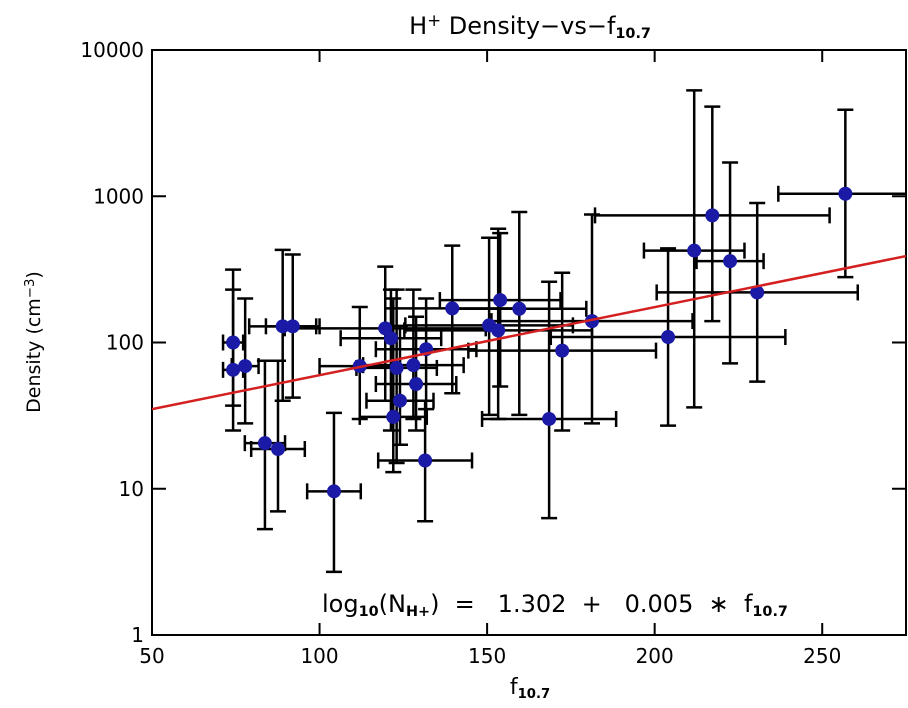 The image size is (908, 708). Describe the element at coordinates (151, 656) in the screenshot. I see `x-tick-label: 50` at that location.